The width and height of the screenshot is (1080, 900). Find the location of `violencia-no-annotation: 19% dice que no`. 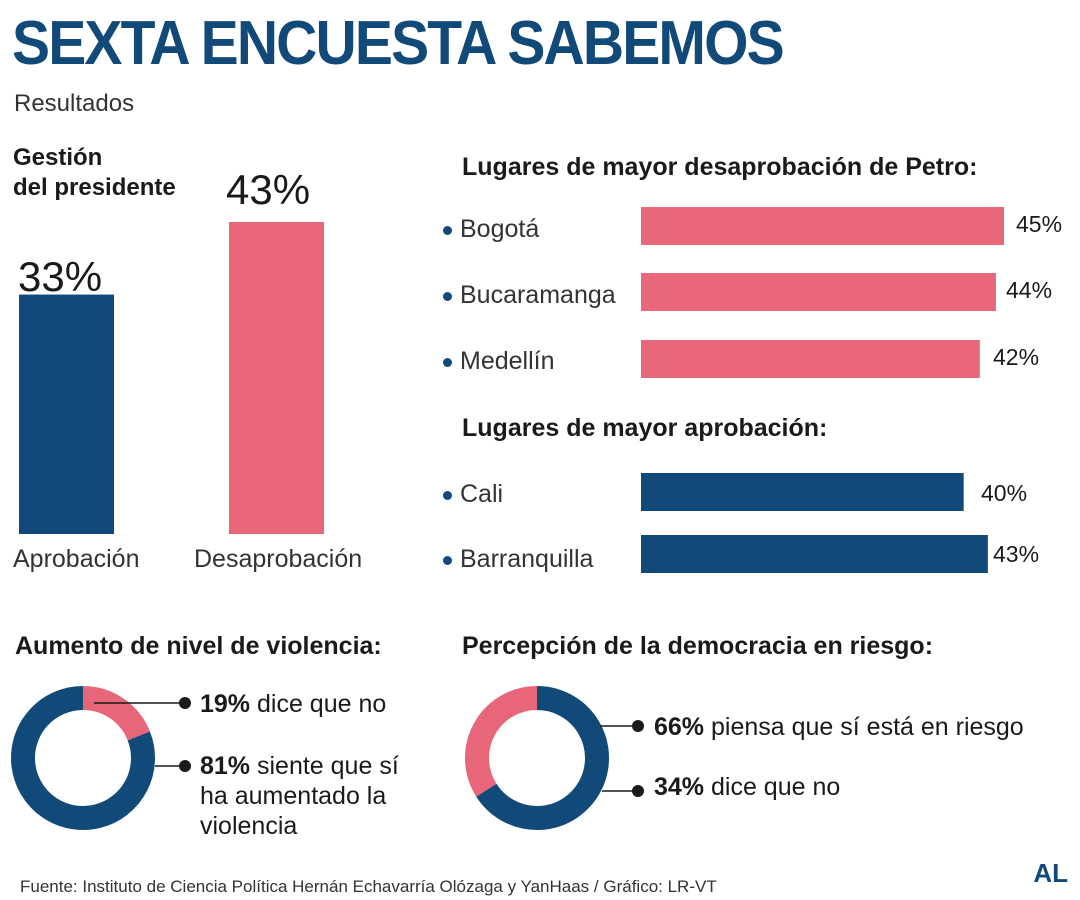

violencia-no-annotation: 19% dice que no is located at coordinates (293, 704).